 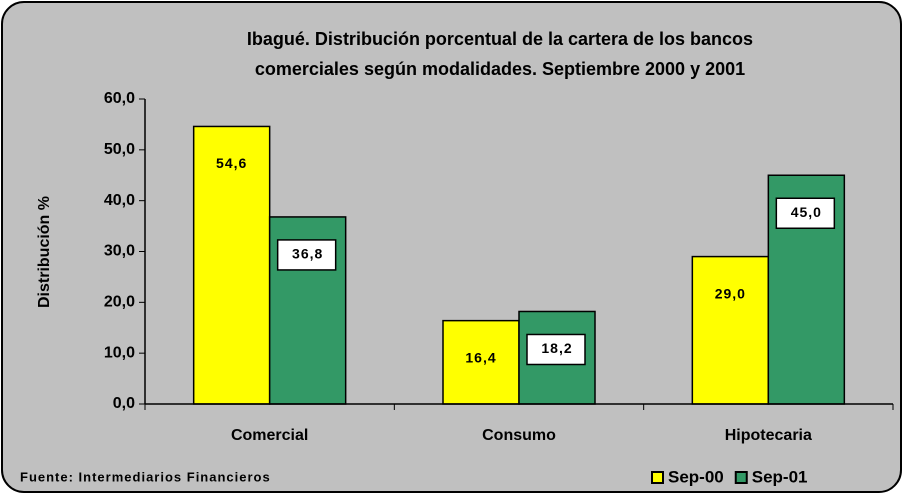 What do you see at coordinates (269, 435) in the screenshot?
I see `x-tick-label: Comercial` at bounding box center [269, 435].